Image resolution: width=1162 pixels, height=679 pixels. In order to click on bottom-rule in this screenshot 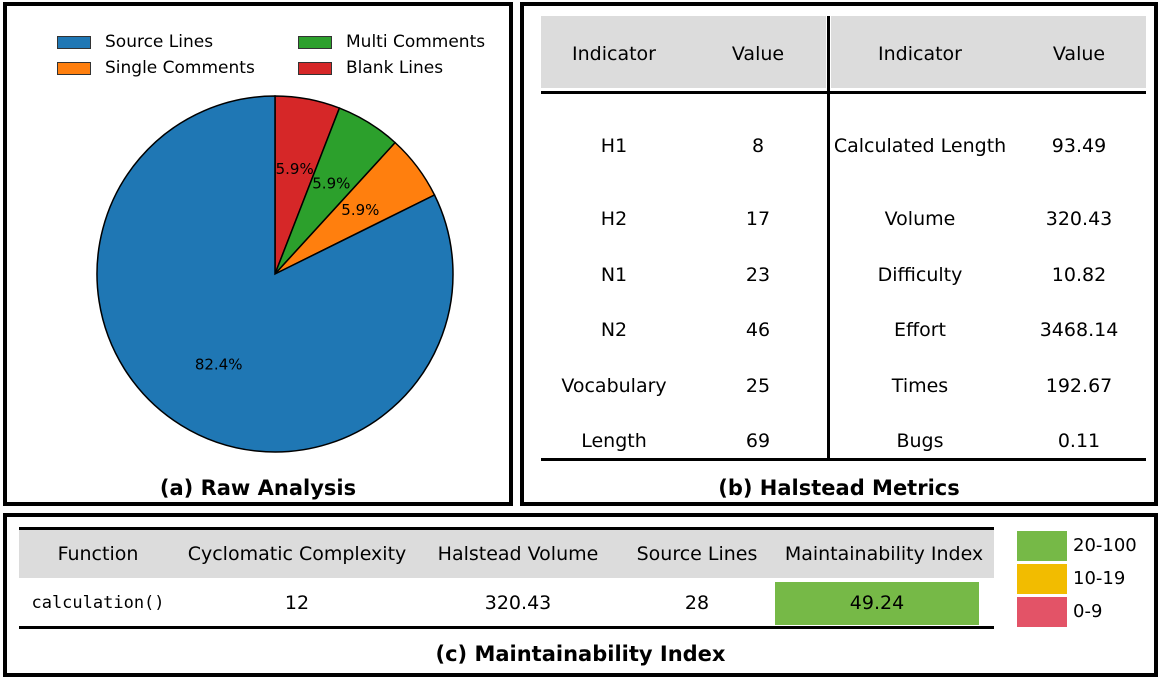, I will do `click(843, 459)`.